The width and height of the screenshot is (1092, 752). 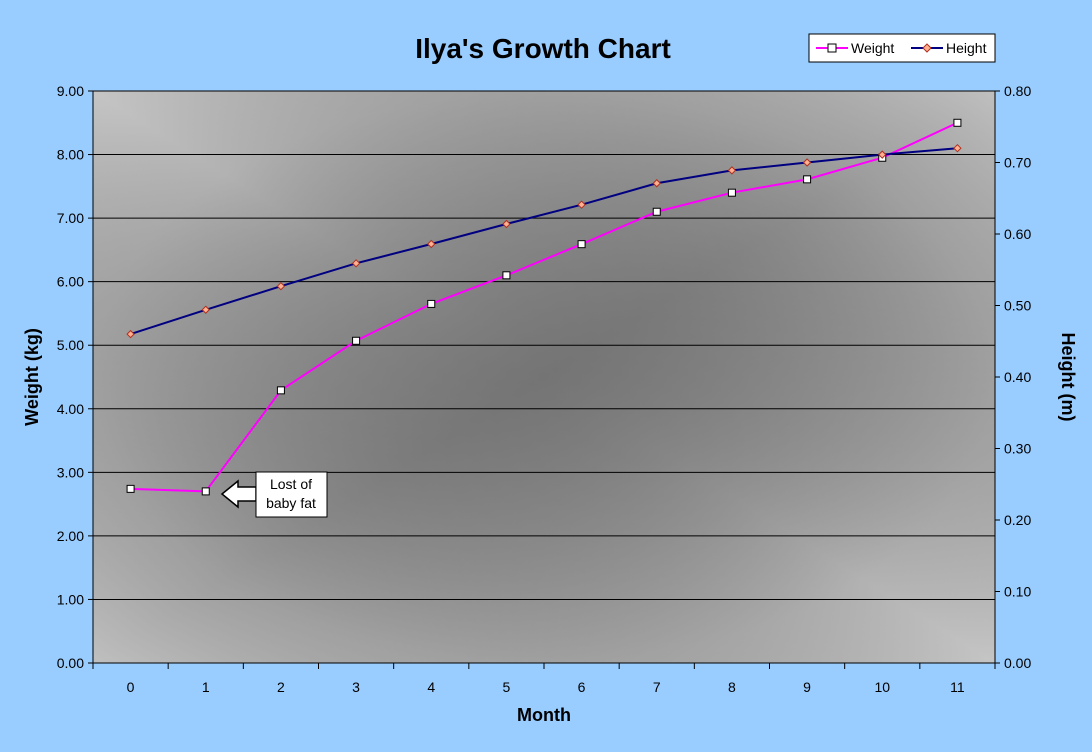 What do you see at coordinates (32, 377) in the screenshot?
I see `y-axis-title-left: Weight (kg)` at bounding box center [32, 377].